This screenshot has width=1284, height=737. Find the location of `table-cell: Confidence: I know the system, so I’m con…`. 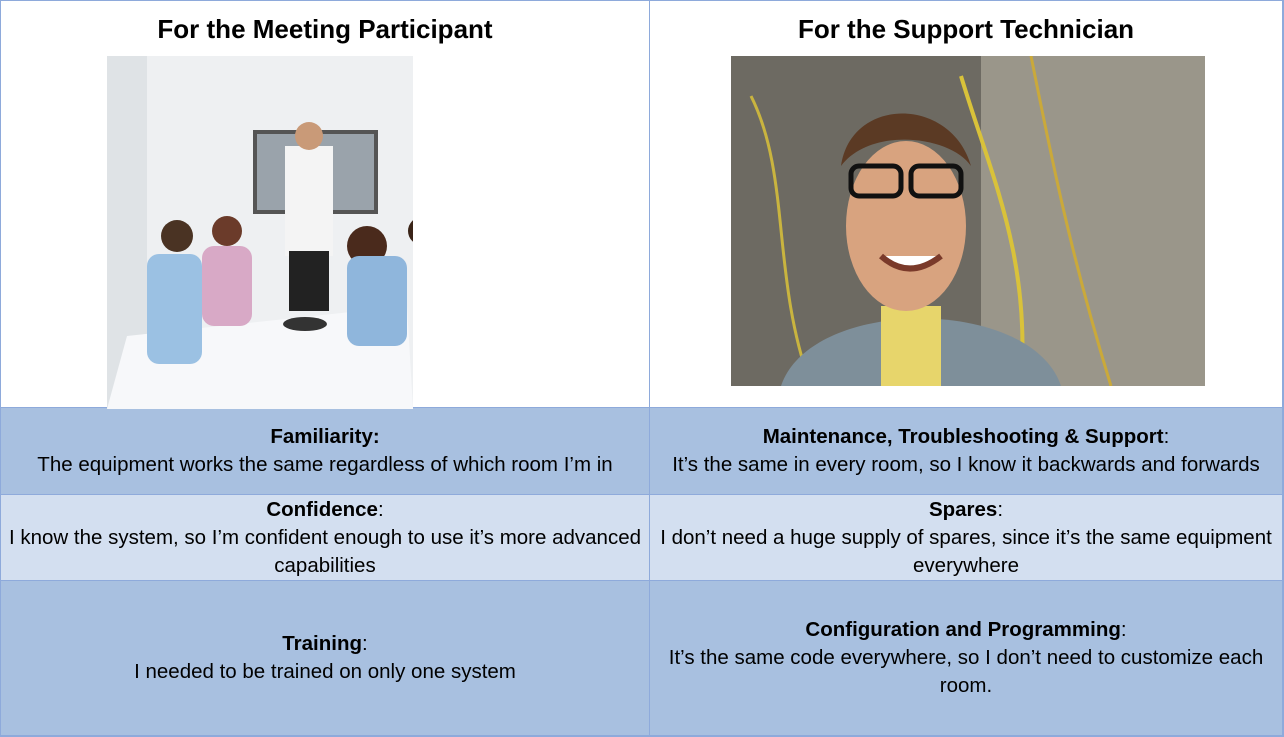

table-cell: Confidence: I know the system, so I’m con… is located at coordinates (325, 538).